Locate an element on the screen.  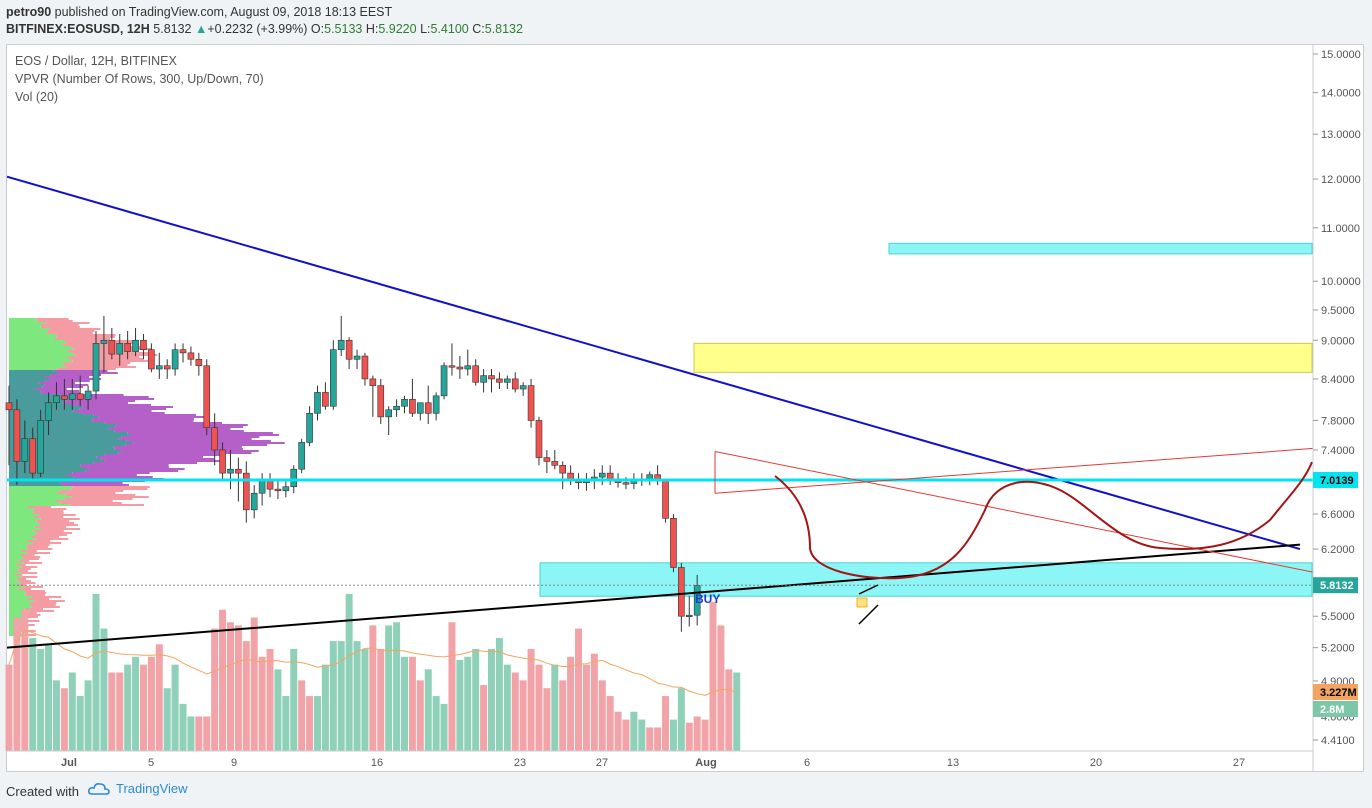
high-label: H: is located at coordinates (372, 29).